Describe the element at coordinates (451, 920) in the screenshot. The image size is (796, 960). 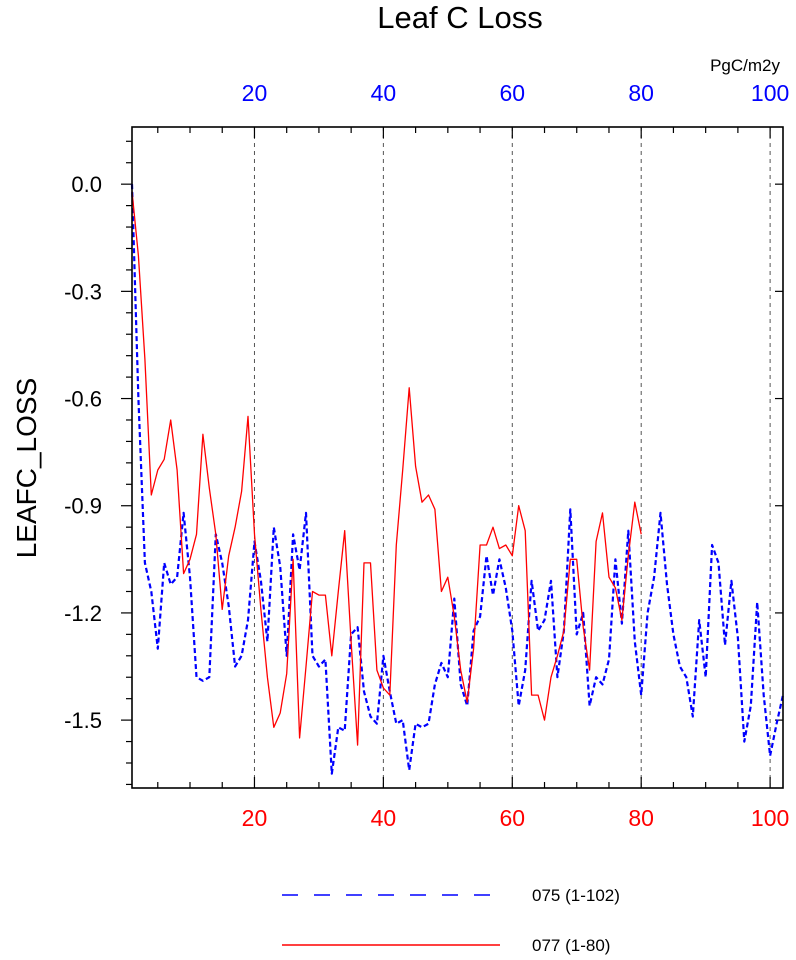
I see `legend: 075 (1-102) 077 (1-80)` at that location.